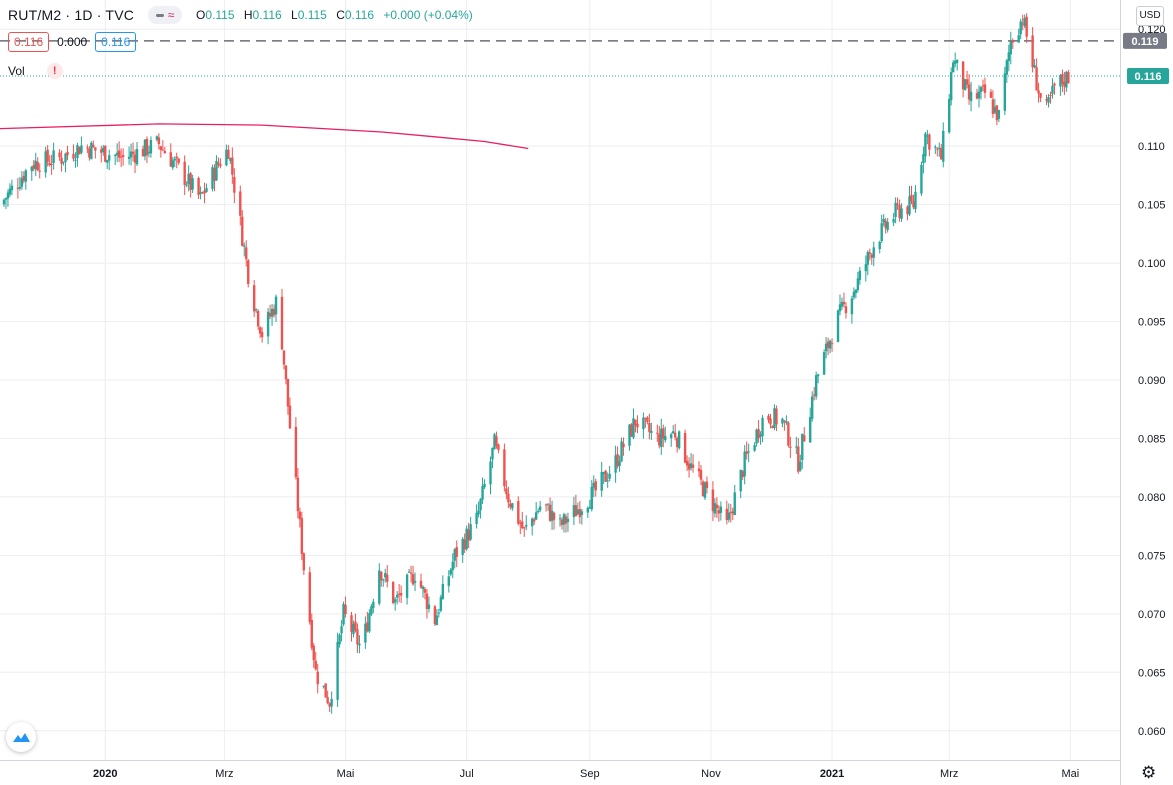 The height and width of the screenshot is (785, 1173). What do you see at coordinates (584, 58) in the screenshot?
I see `horizontal-lines: 0.119 0.116` at bounding box center [584, 58].